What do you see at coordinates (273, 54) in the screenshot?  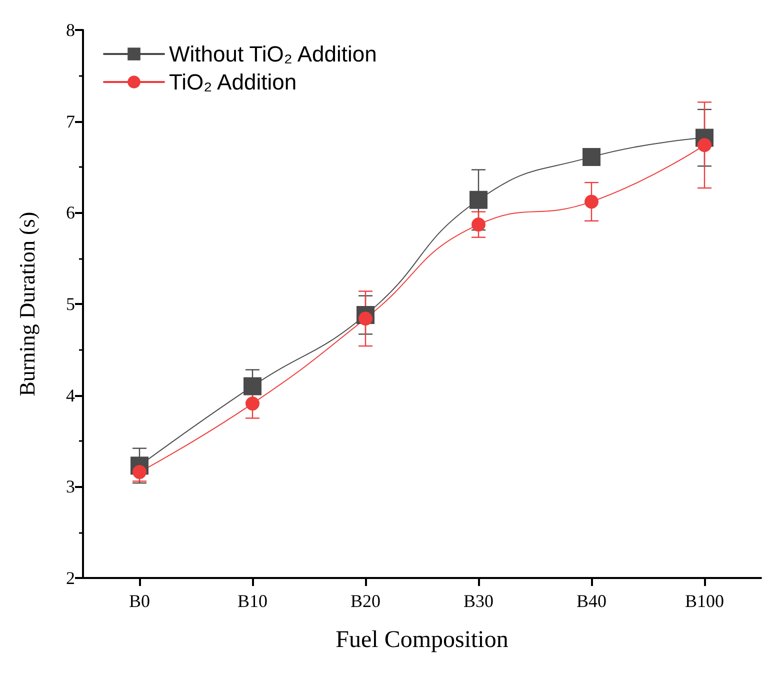 I see `legend-label: Without TiO₂ Addition` at bounding box center [273, 54].